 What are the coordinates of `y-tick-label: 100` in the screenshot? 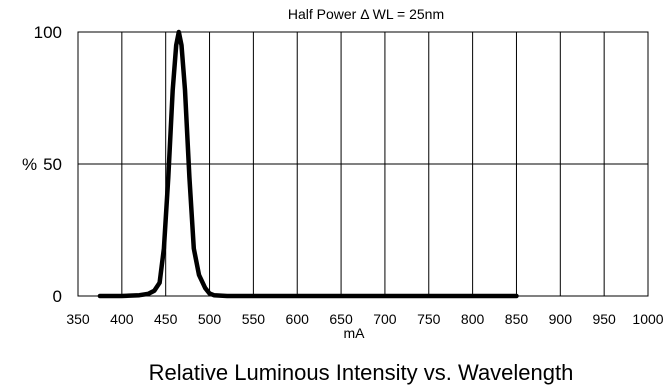 It's located at (48, 32).